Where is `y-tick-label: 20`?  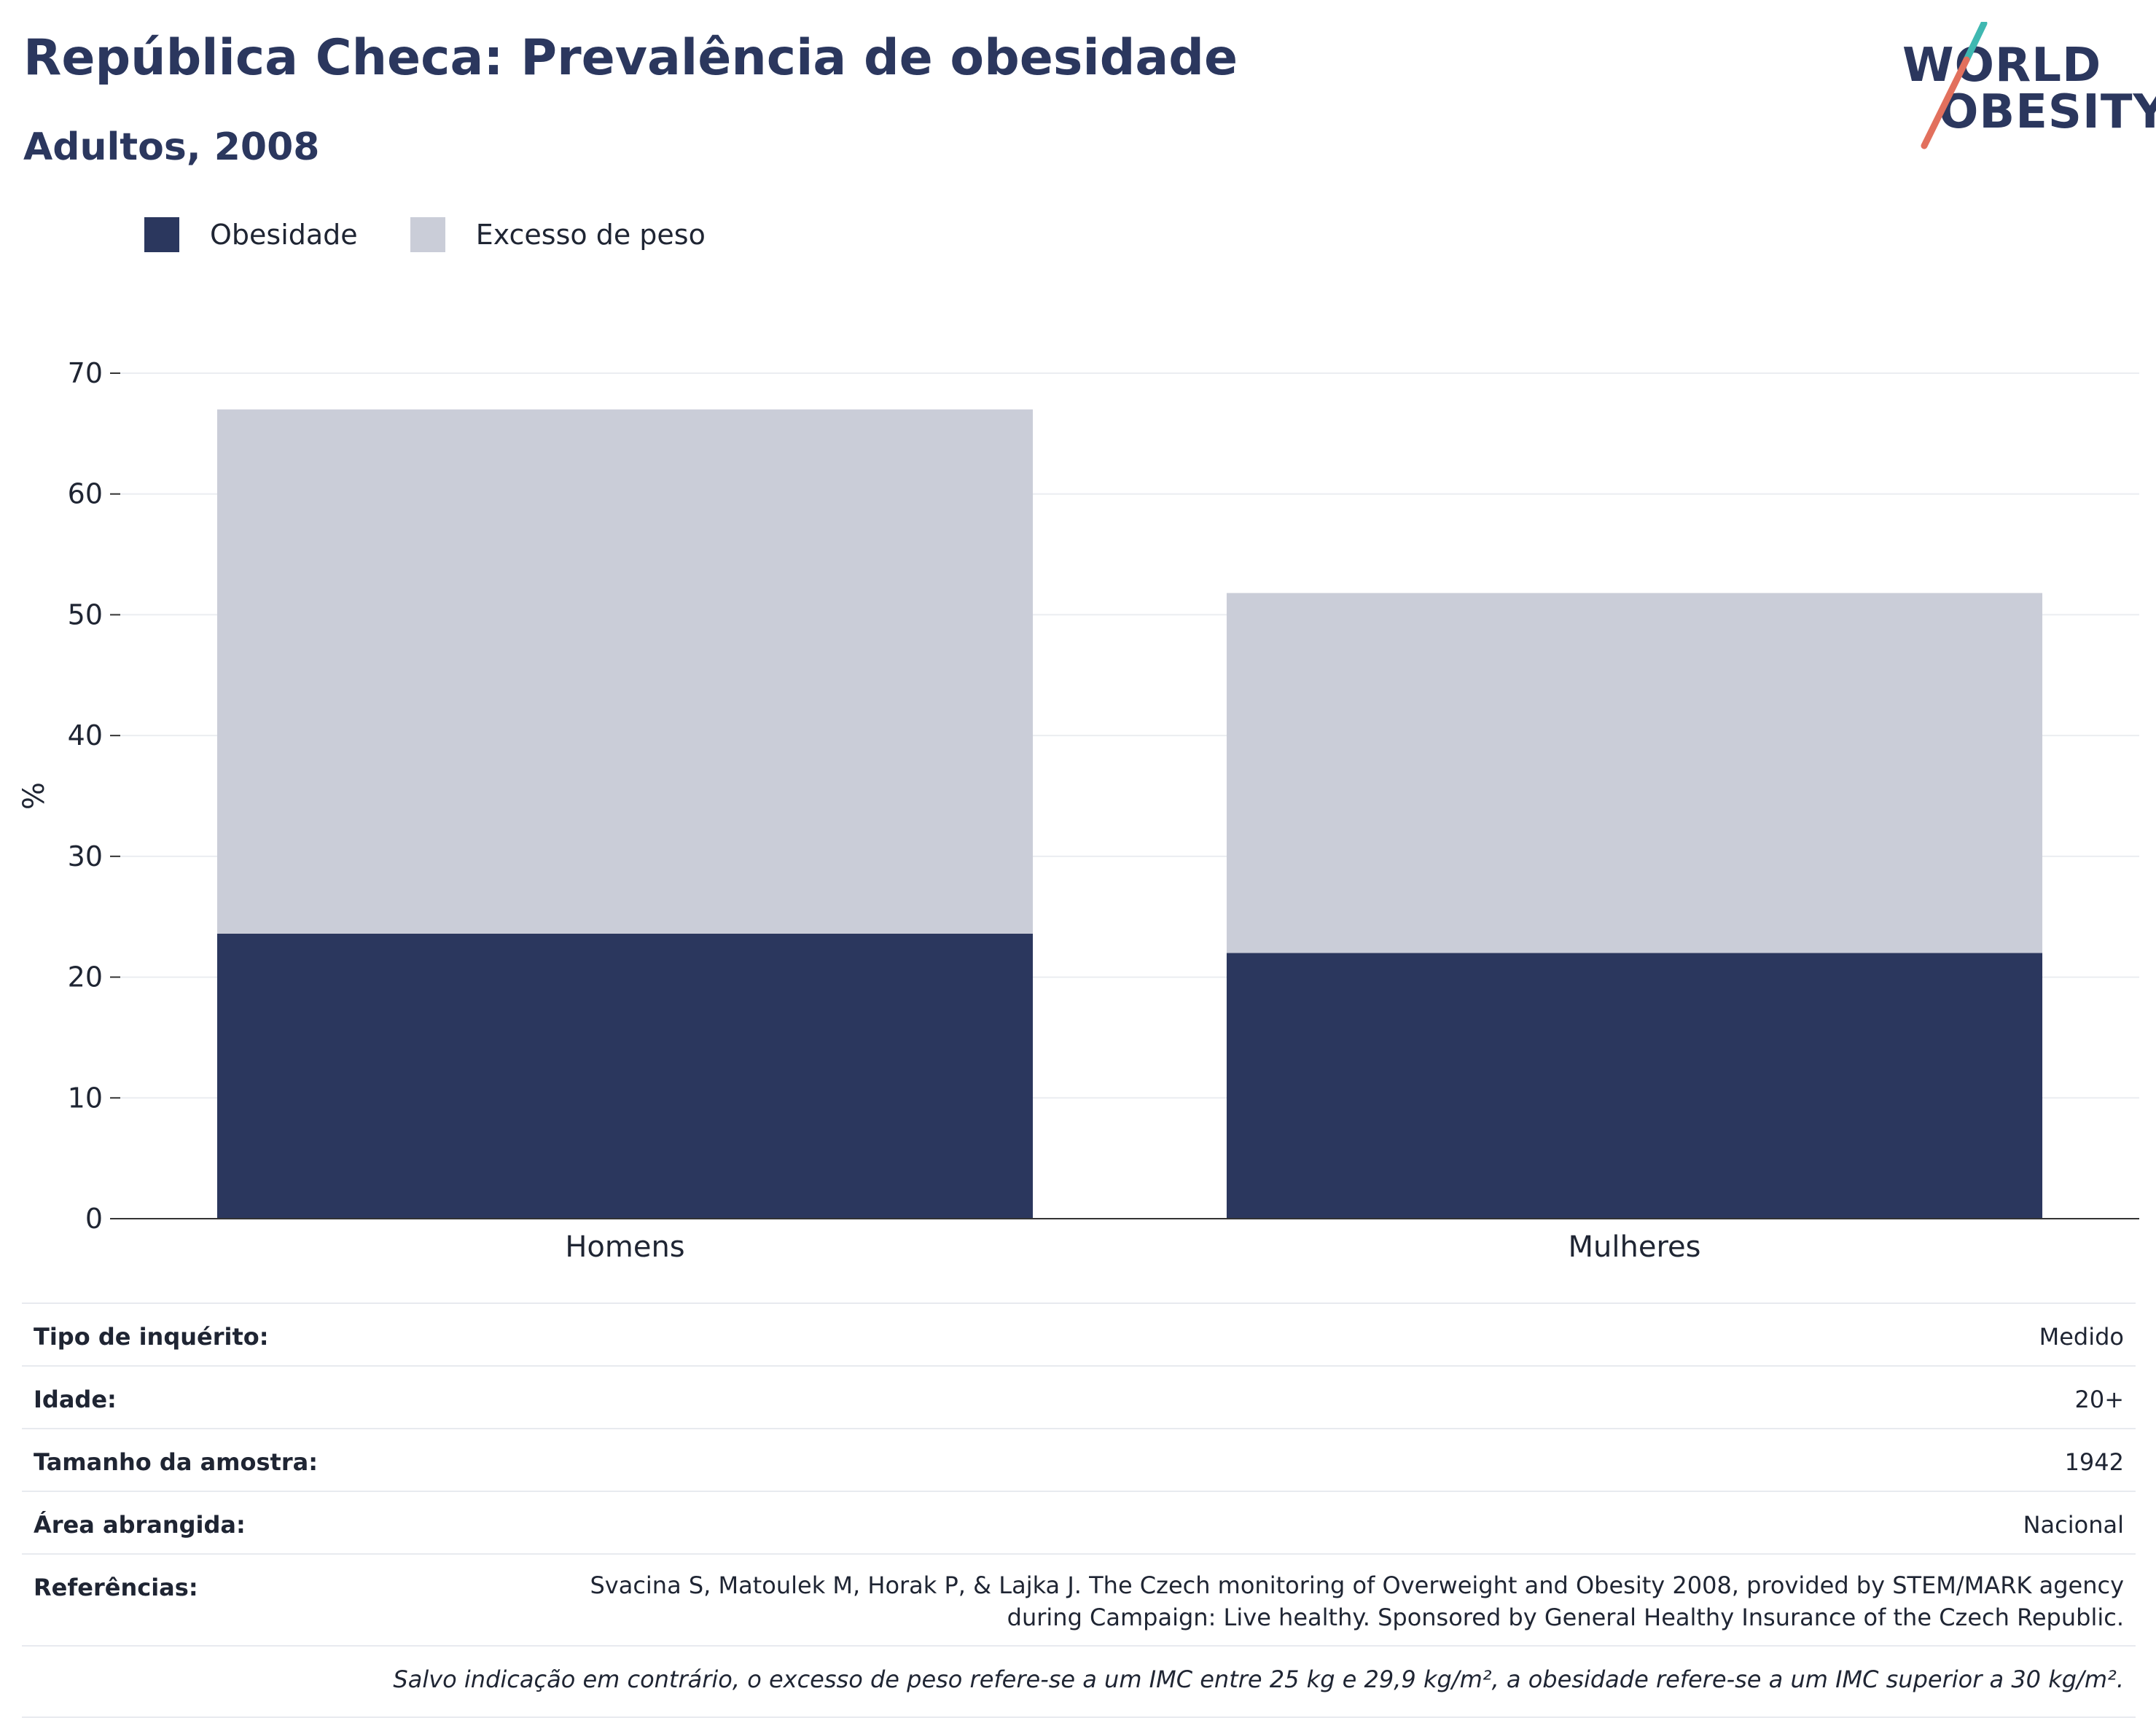
y-tick-label: 20 is located at coordinates (86, 977).